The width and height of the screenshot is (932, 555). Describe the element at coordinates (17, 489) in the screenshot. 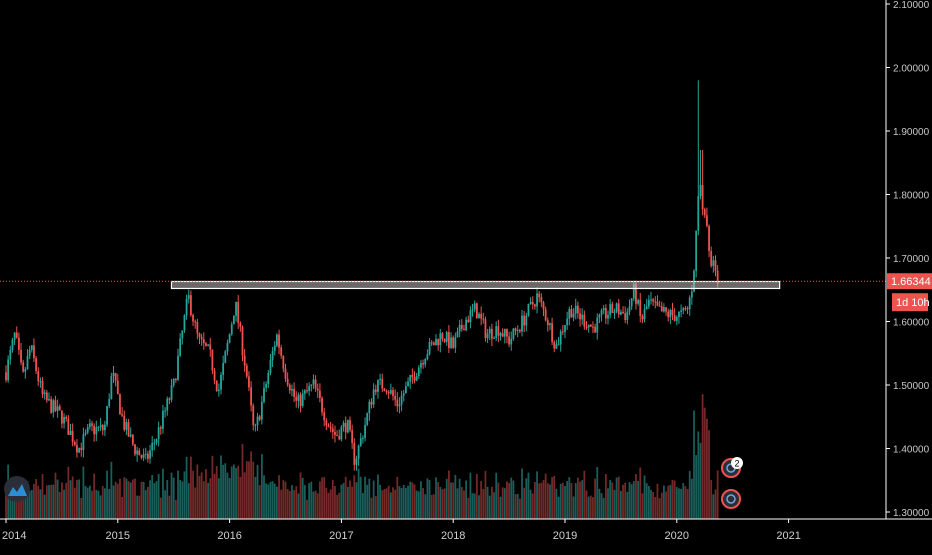

I see `tradingview-logo` at that location.